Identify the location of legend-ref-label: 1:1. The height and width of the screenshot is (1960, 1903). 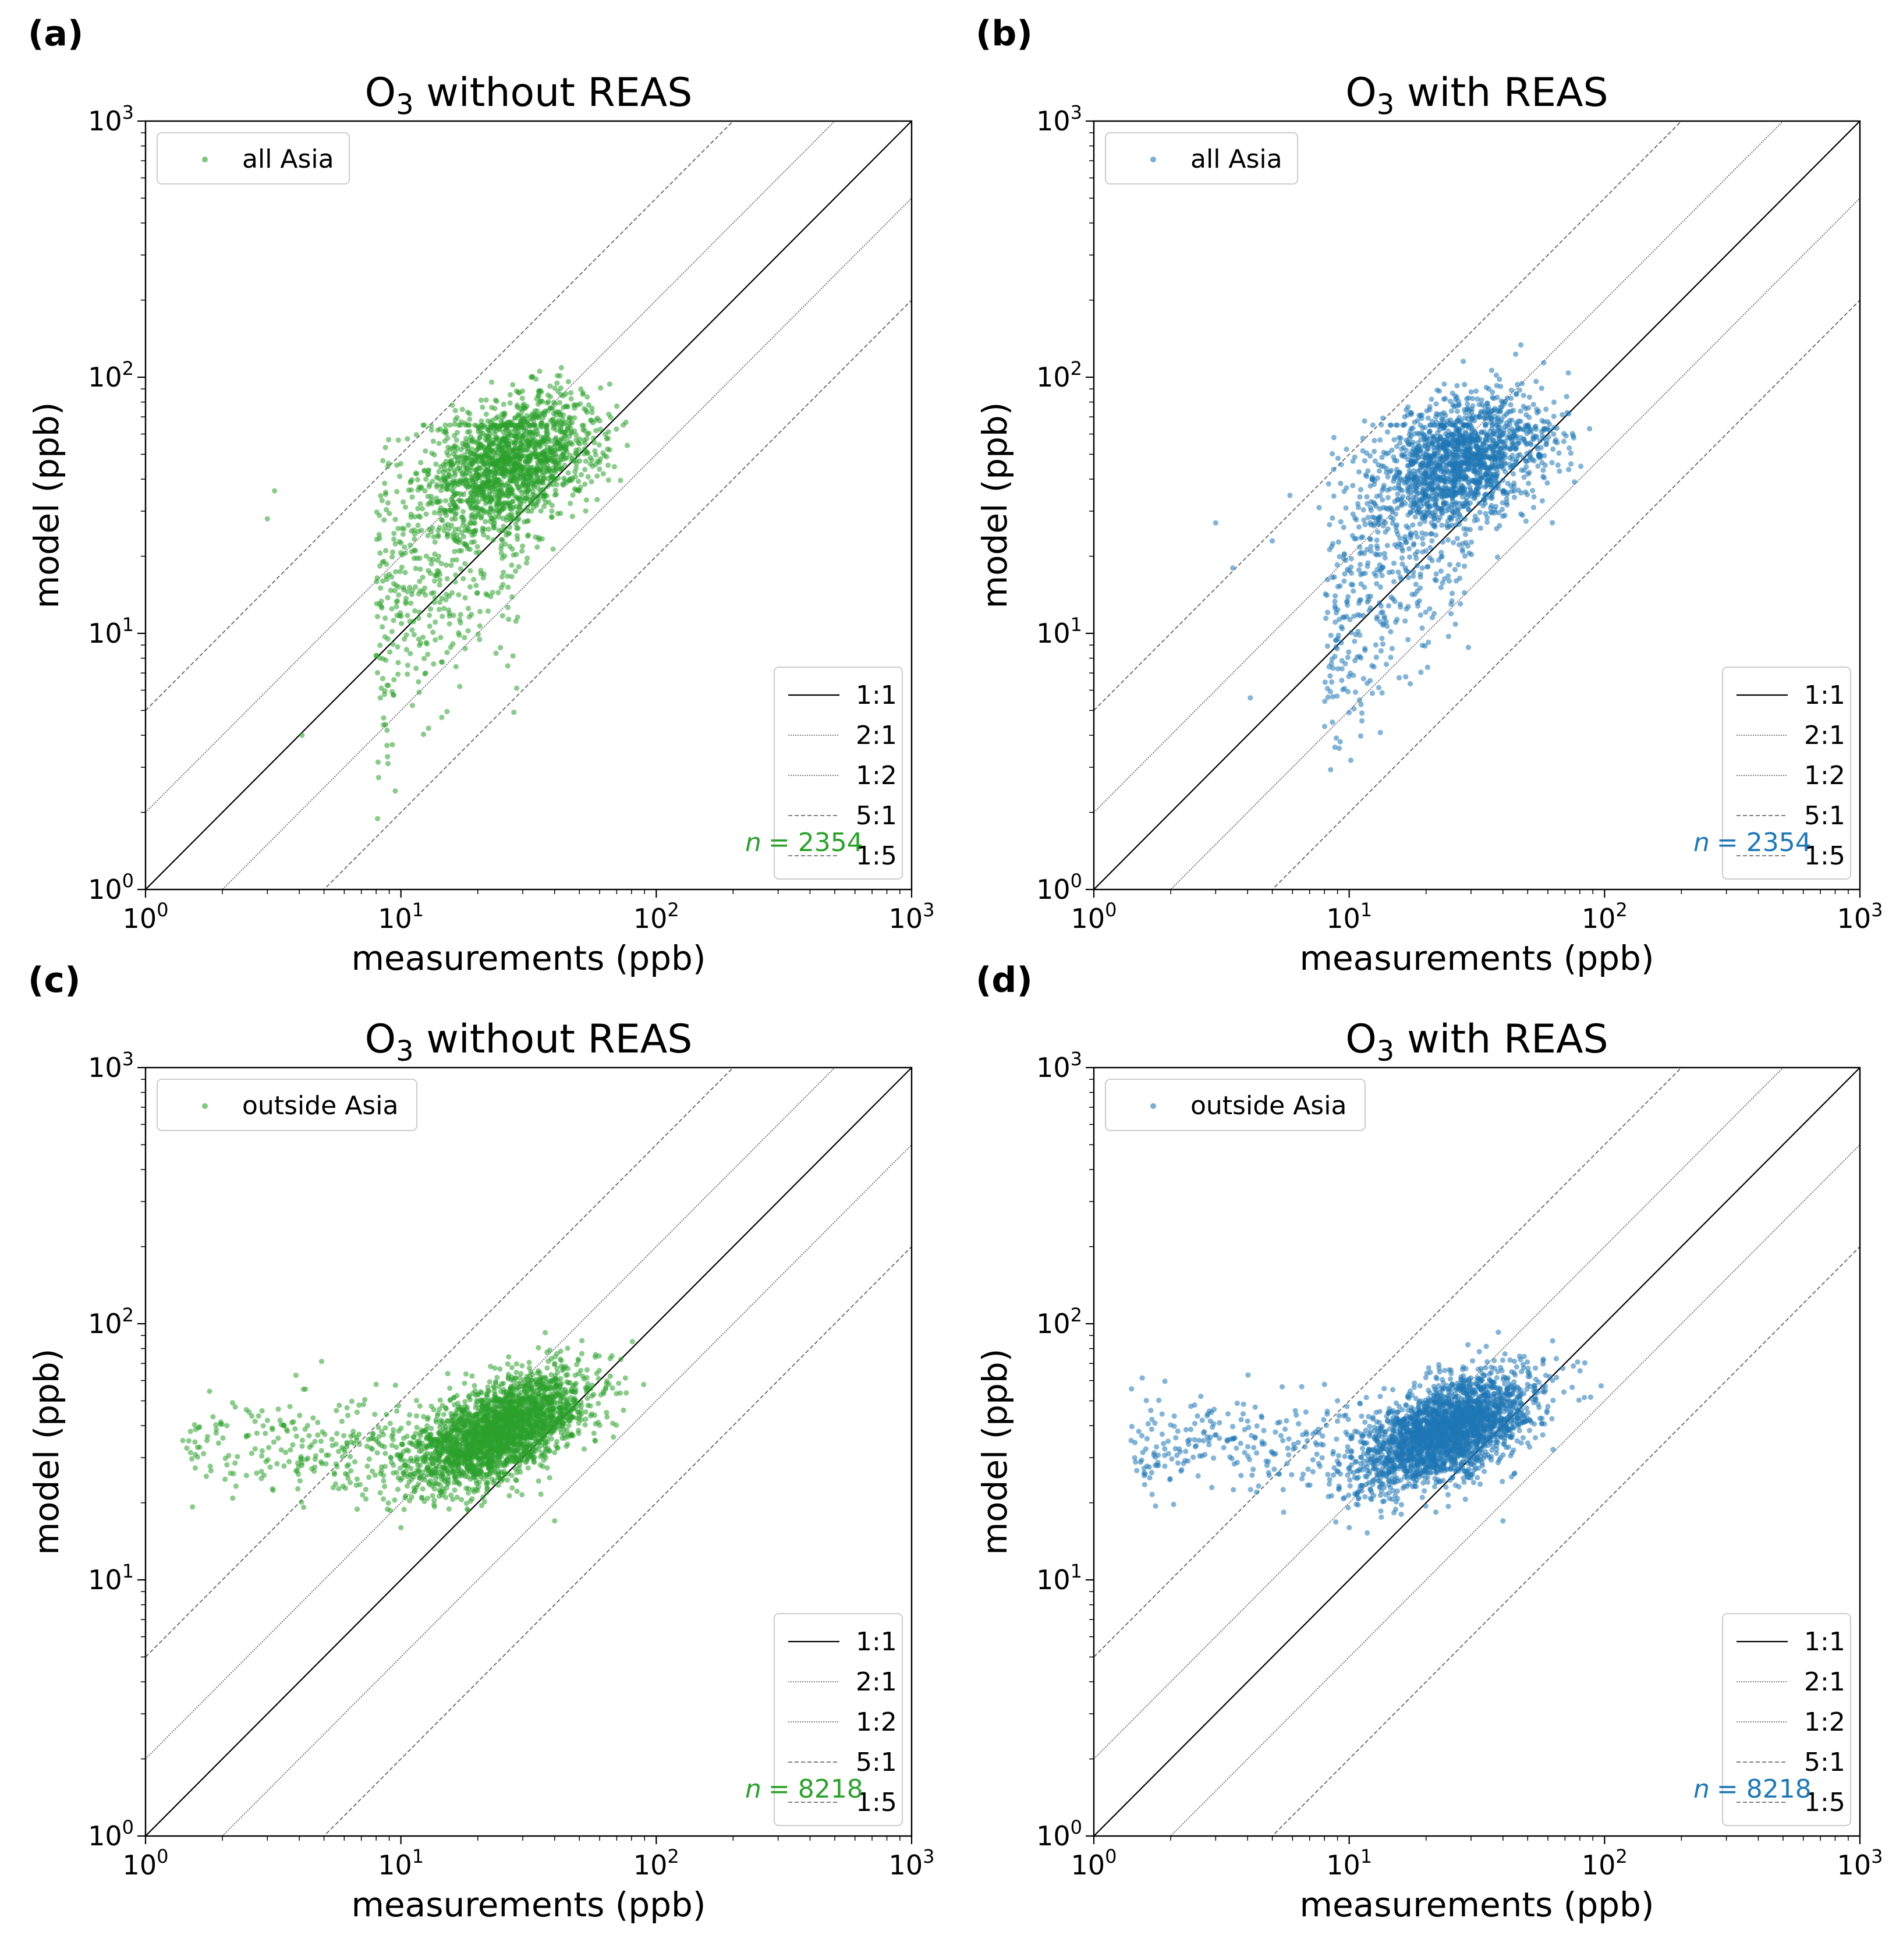
(1825, 695).